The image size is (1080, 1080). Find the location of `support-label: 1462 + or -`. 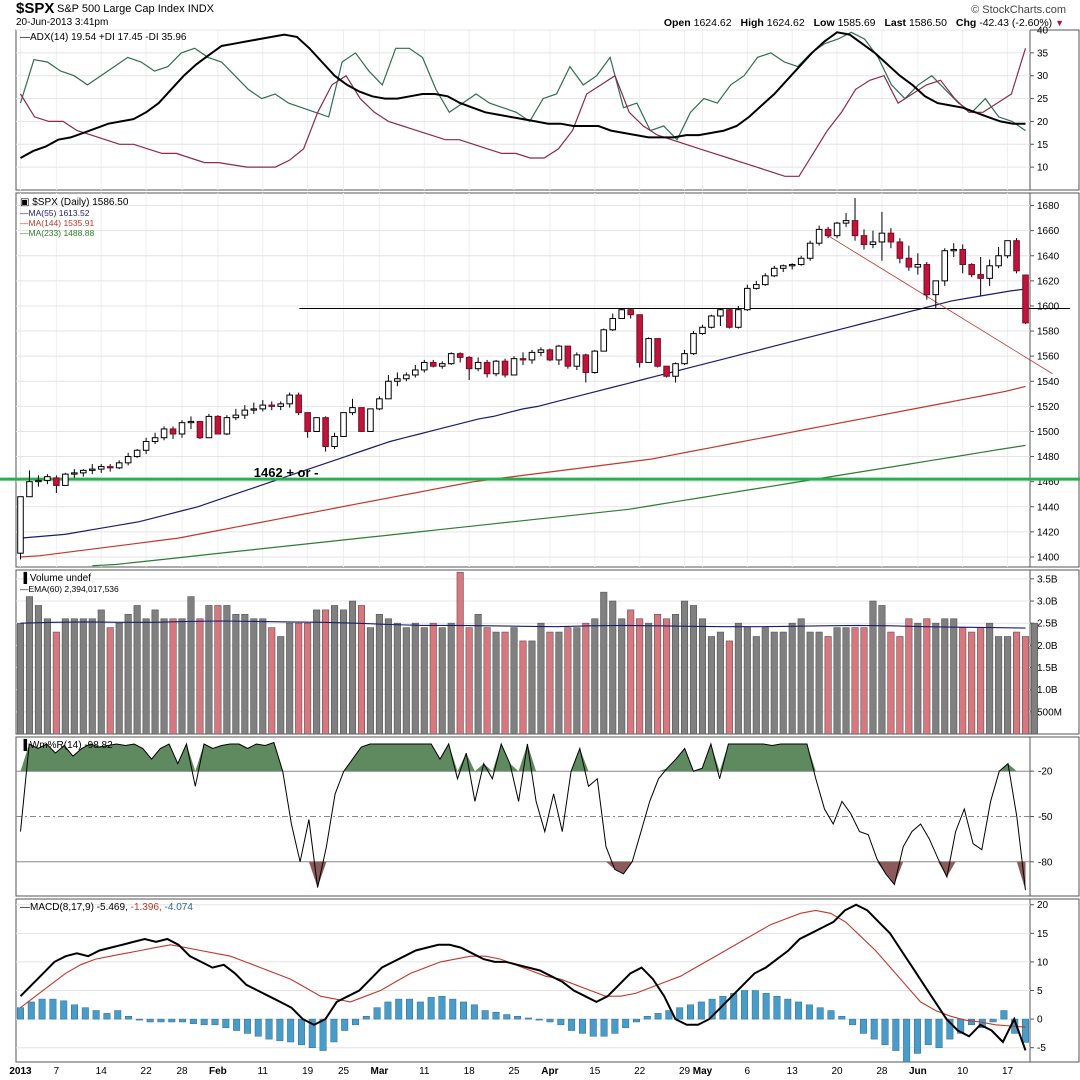

support-label: 1462 + or - is located at coordinates (286, 472).